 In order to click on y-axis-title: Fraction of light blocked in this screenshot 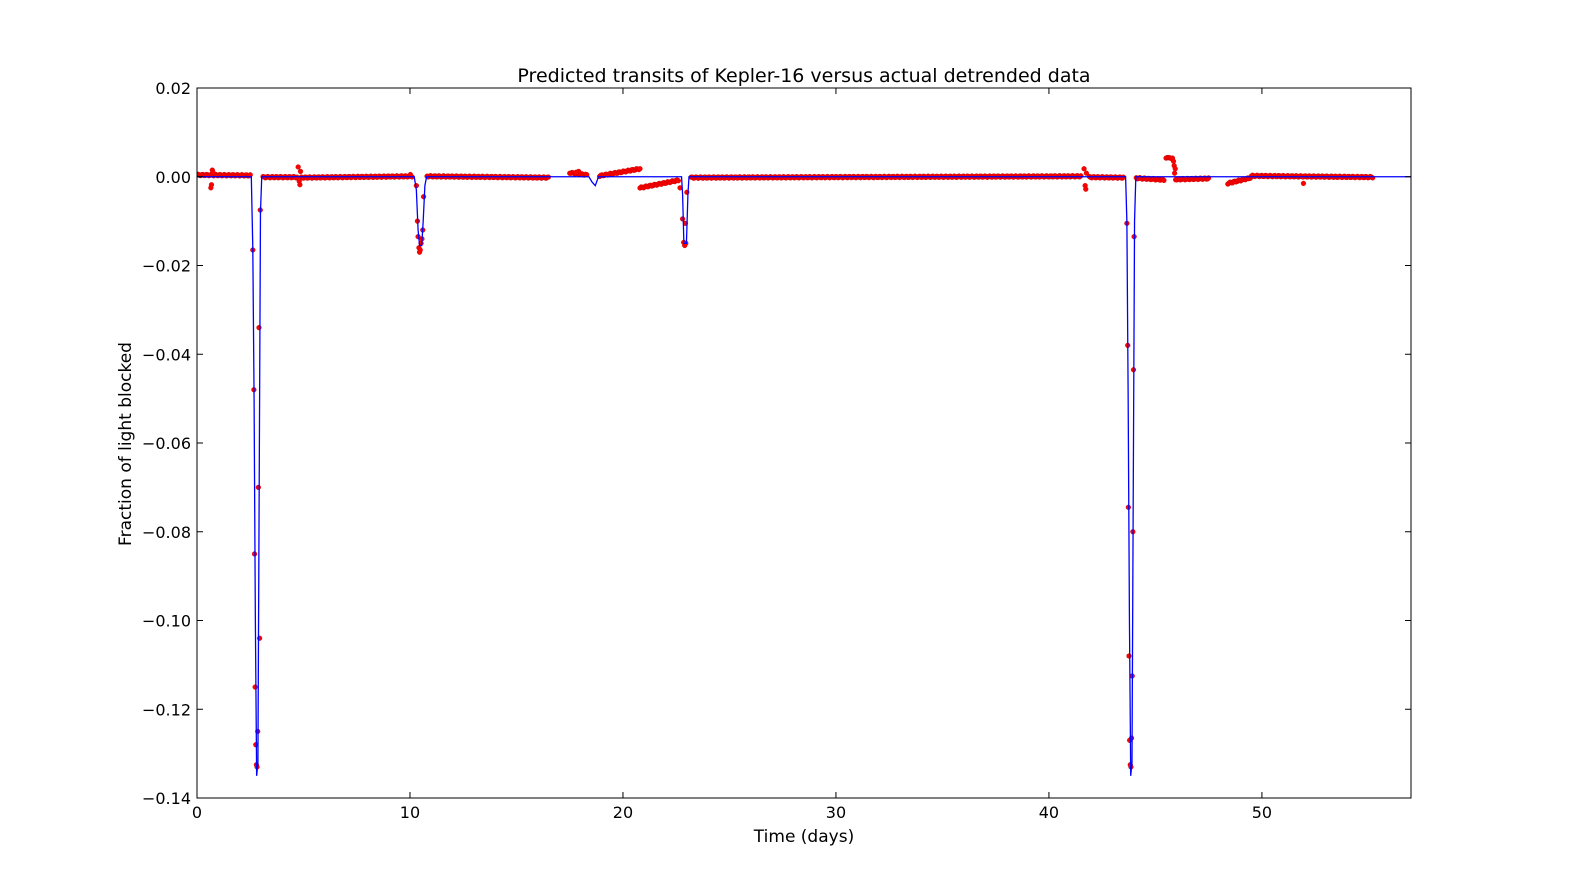, I will do `click(126, 444)`.